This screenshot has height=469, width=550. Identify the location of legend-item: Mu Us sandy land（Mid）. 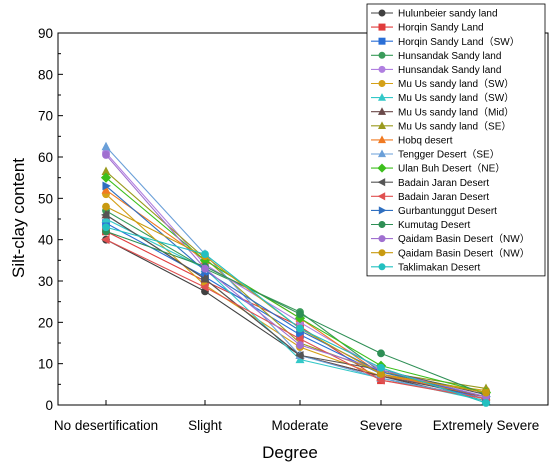
(442, 112).